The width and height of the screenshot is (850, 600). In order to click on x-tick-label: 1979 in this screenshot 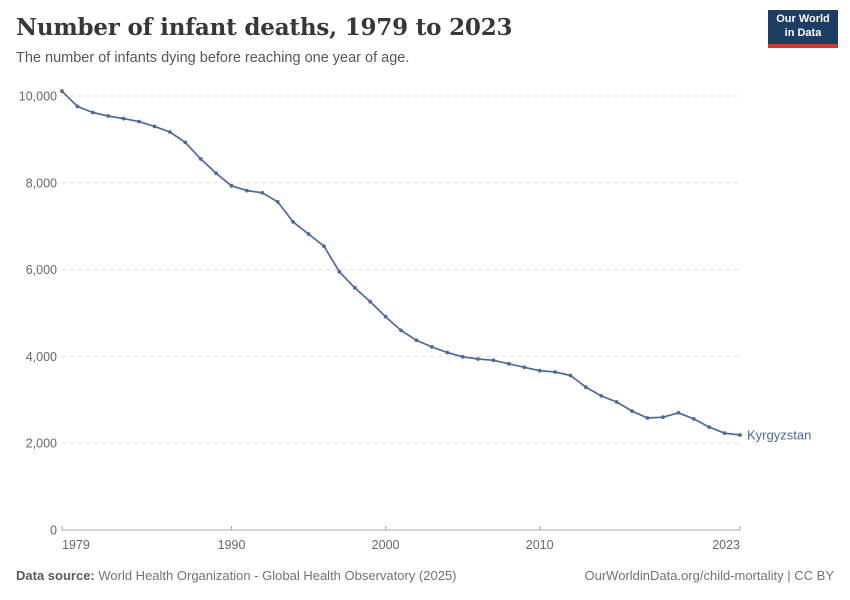, I will do `click(76, 545)`.